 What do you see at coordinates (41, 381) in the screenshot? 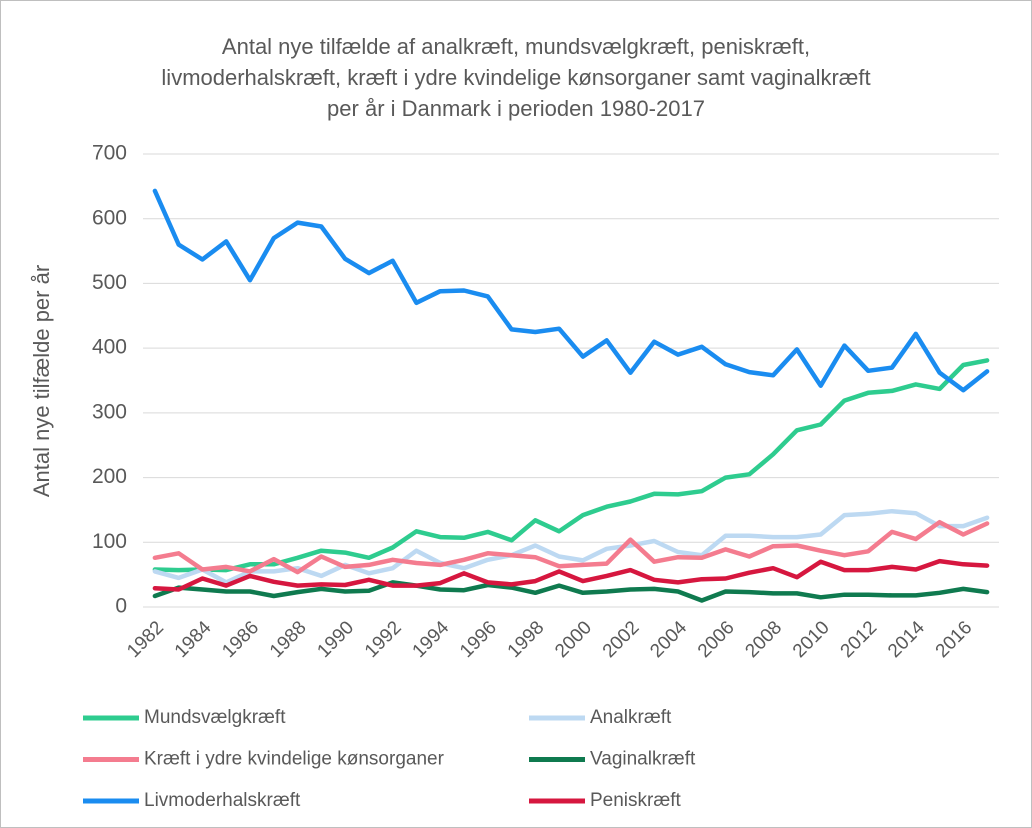
I see `y-axis-label: Antal nye tilfælde per år` at bounding box center [41, 381].